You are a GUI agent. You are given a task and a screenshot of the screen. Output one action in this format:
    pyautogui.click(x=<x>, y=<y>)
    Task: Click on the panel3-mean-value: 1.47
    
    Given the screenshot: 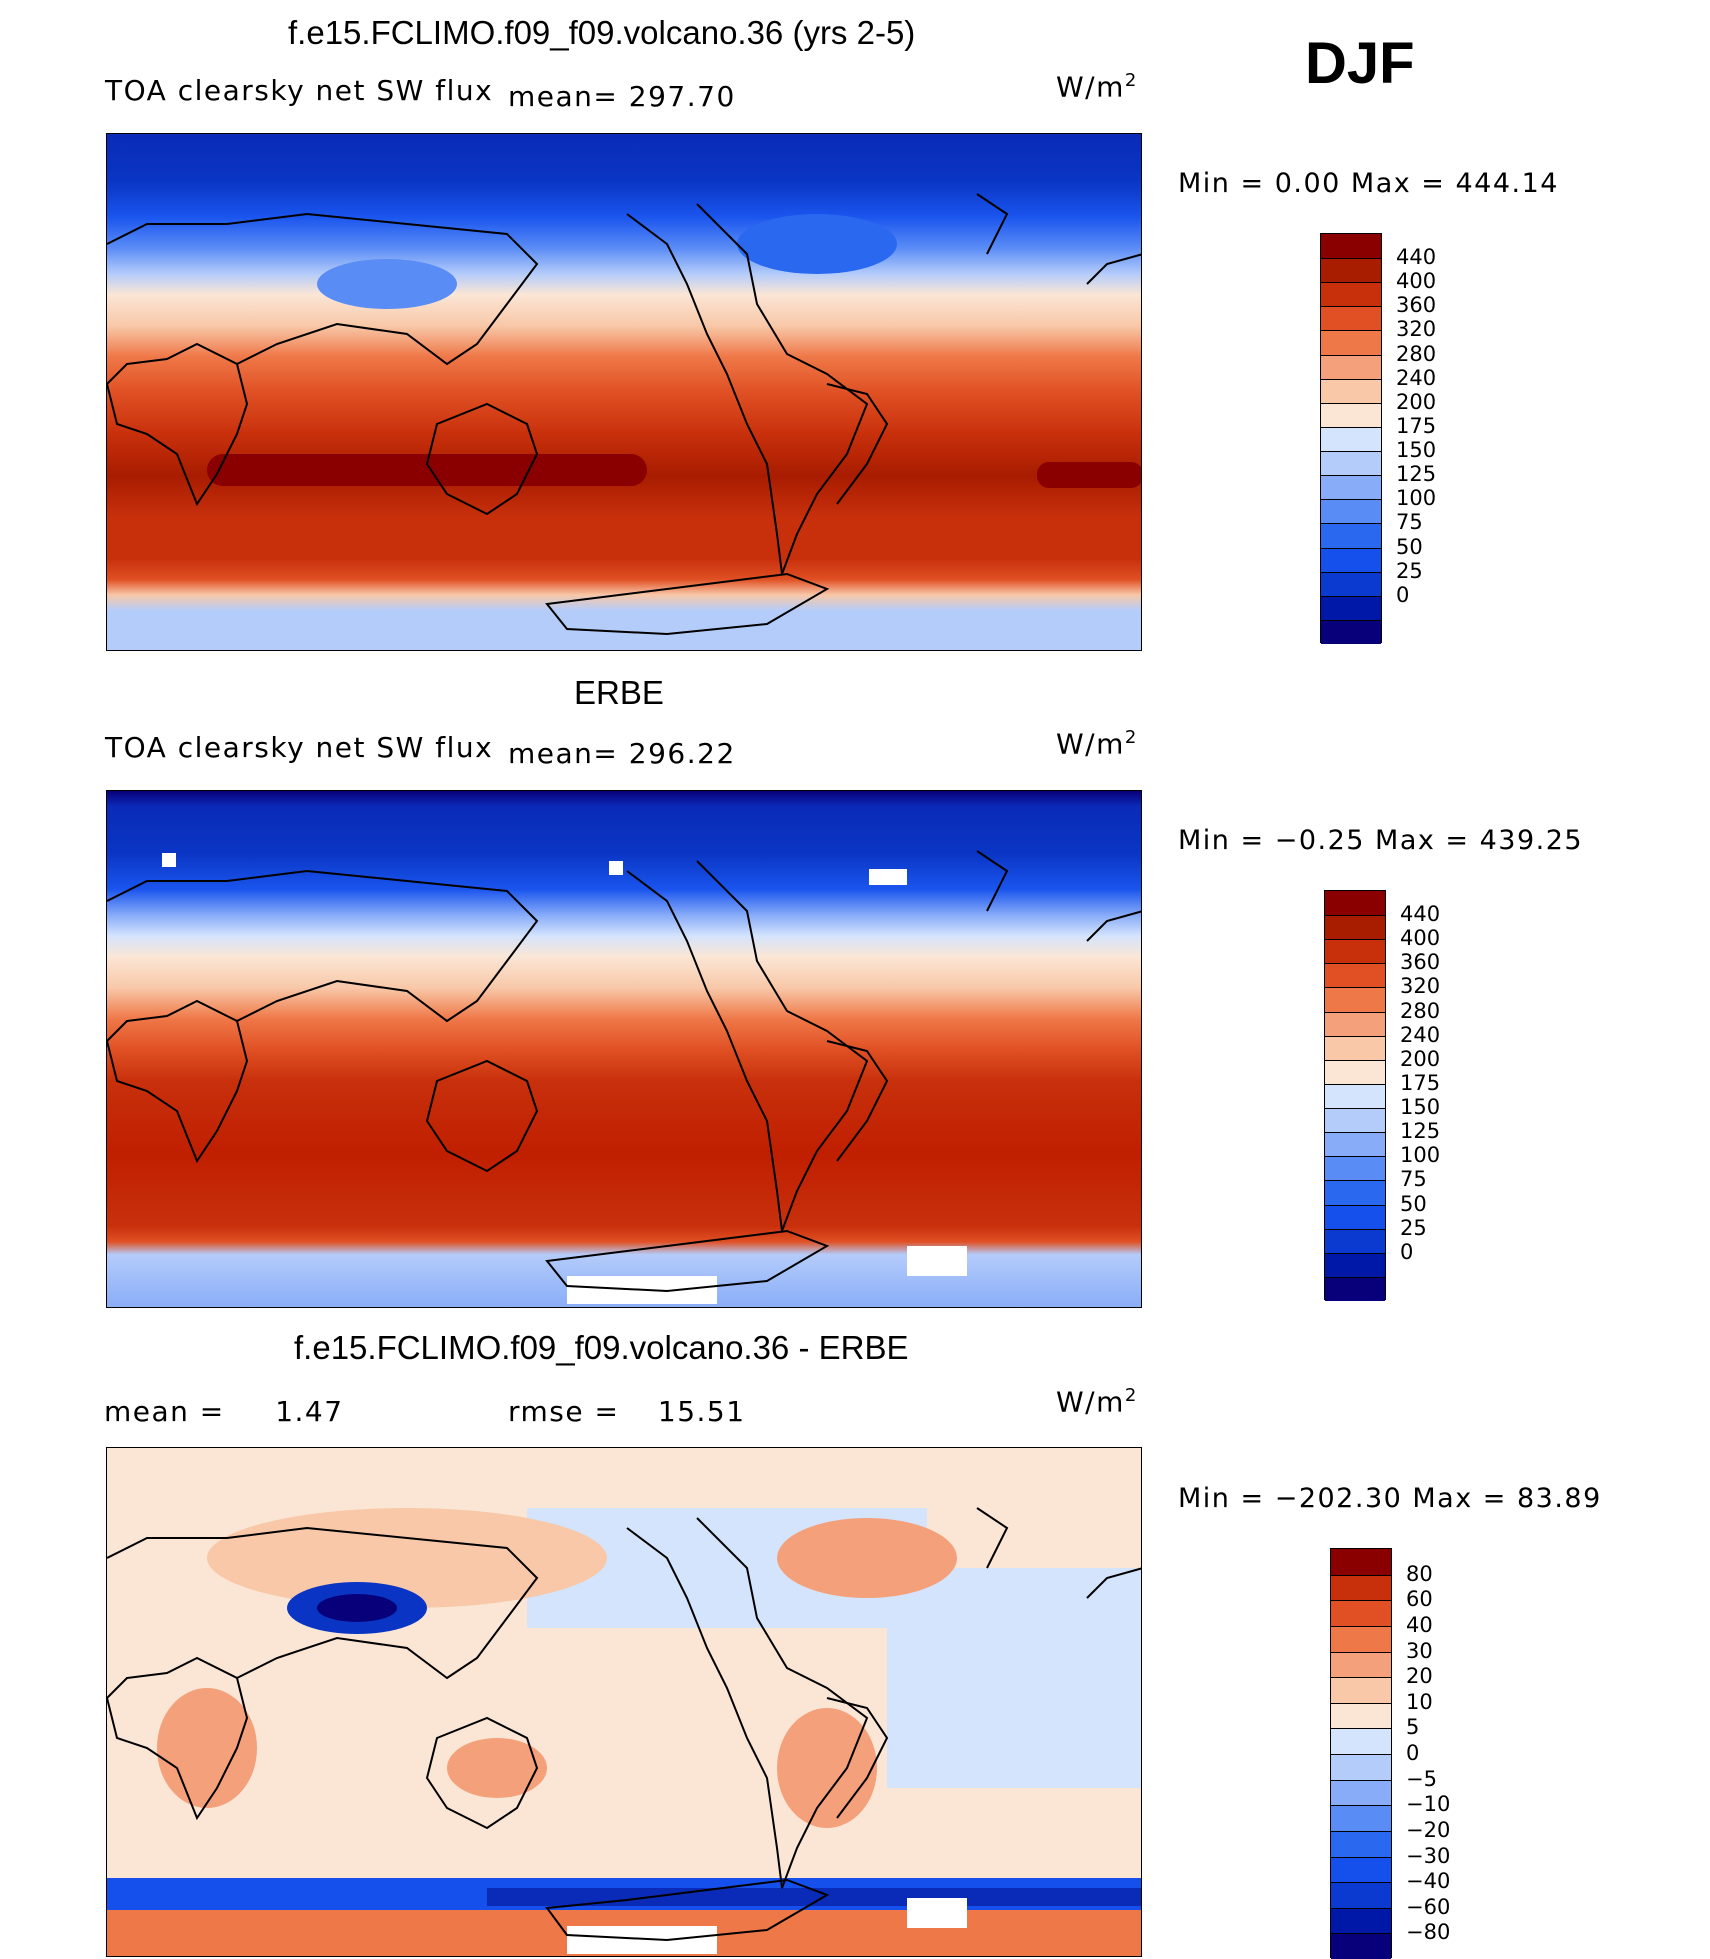 What is the action you would take?
    pyautogui.click(x=309, y=1411)
    